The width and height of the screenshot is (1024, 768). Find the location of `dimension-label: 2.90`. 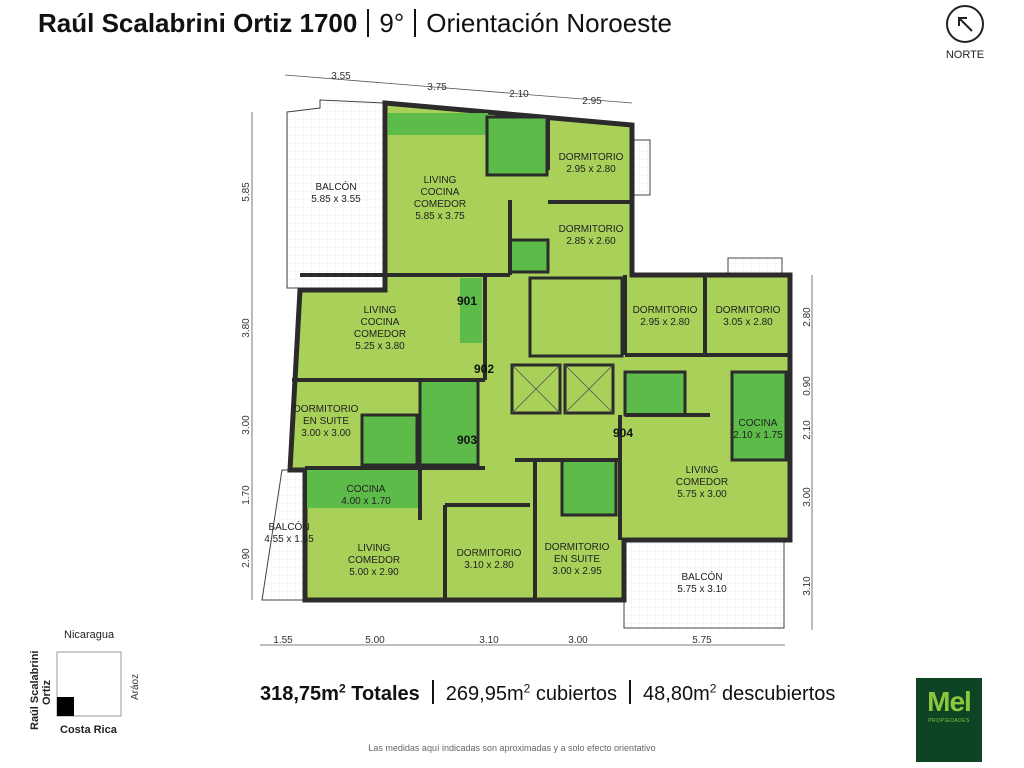

dimension-label: 2.90 is located at coordinates (246, 558).